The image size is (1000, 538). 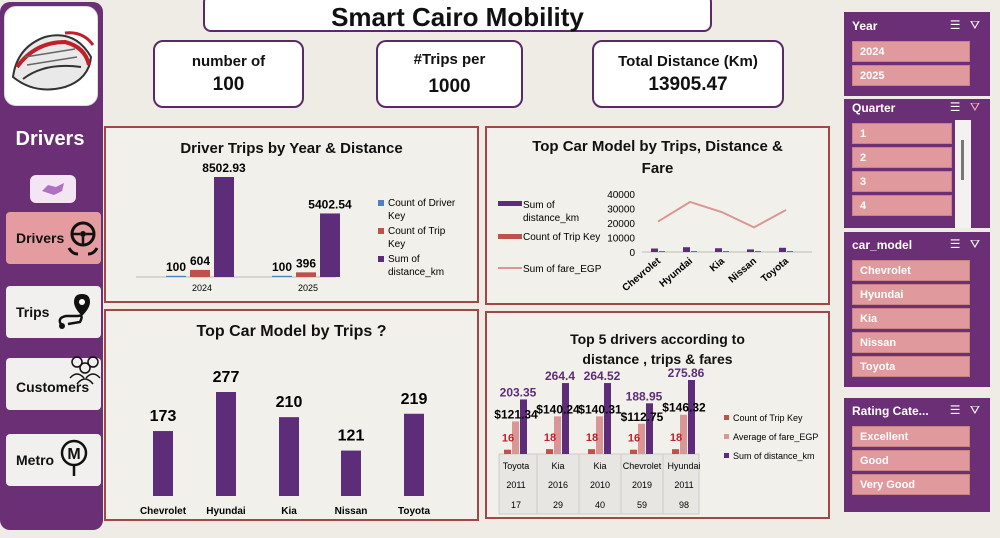 What do you see at coordinates (902, 157) in the screenshot?
I see `slicer-quarter-item: 2` at bounding box center [902, 157].